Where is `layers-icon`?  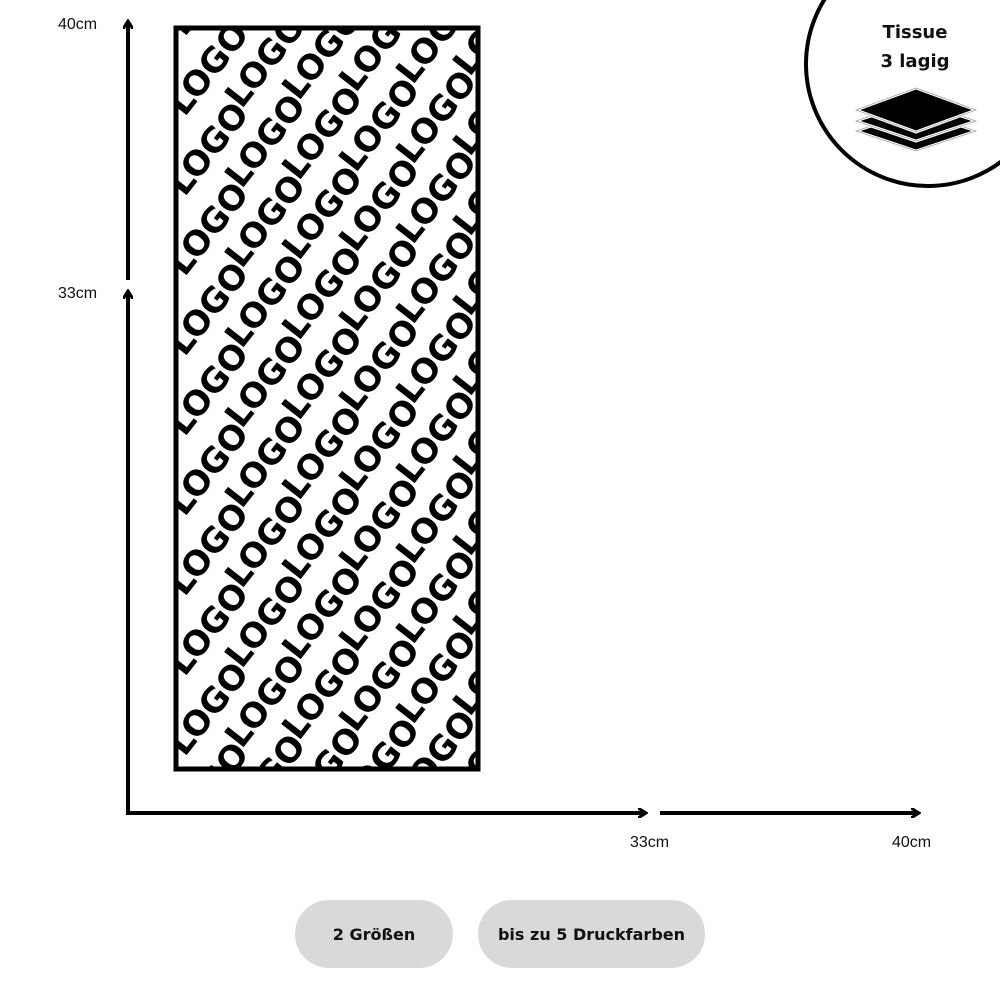
layers-icon is located at coordinates (916, 119).